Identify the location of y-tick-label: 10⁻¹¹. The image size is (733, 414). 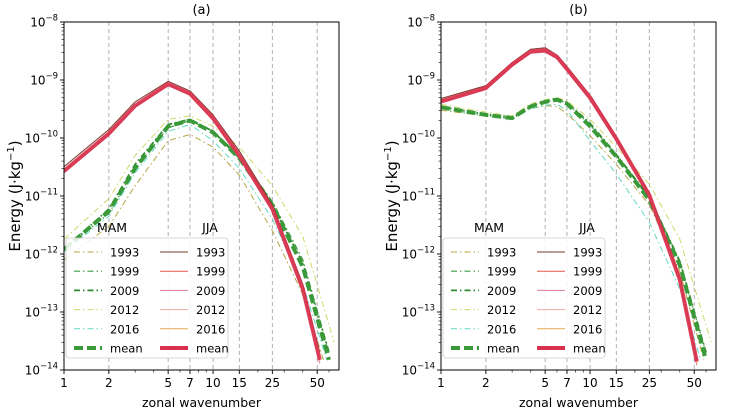
(418, 196).